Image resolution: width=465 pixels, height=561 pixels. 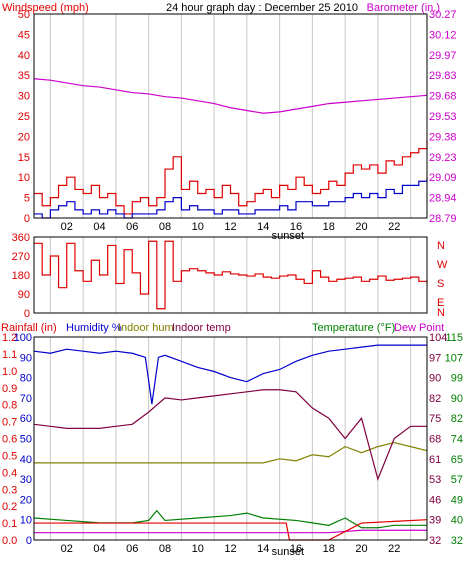 What do you see at coordinates (201, 328) in the screenshot?
I see `indoor-temp-axis-label: Indoor temp` at bounding box center [201, 328].